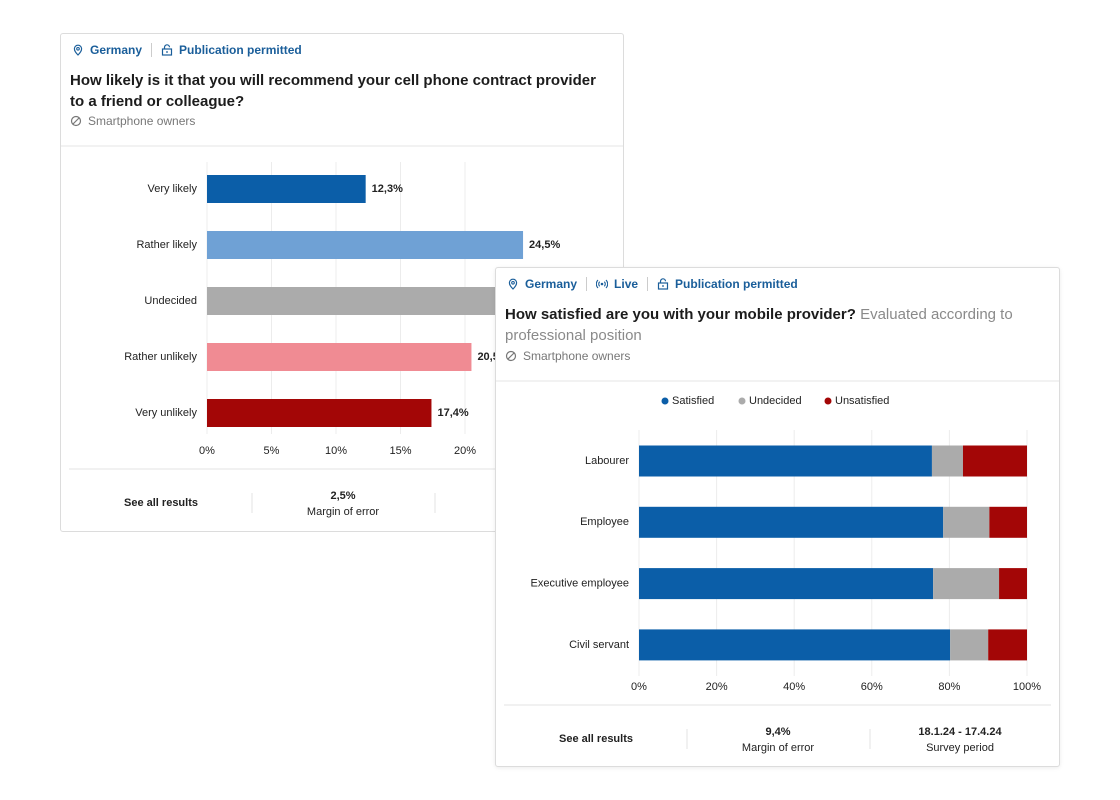 The width and height of the screenshot is (1120, 800). What do you see at coordinates (626, 284) in the screenshot?
I see `tag-text: Live` at bounding box center [626, 284].